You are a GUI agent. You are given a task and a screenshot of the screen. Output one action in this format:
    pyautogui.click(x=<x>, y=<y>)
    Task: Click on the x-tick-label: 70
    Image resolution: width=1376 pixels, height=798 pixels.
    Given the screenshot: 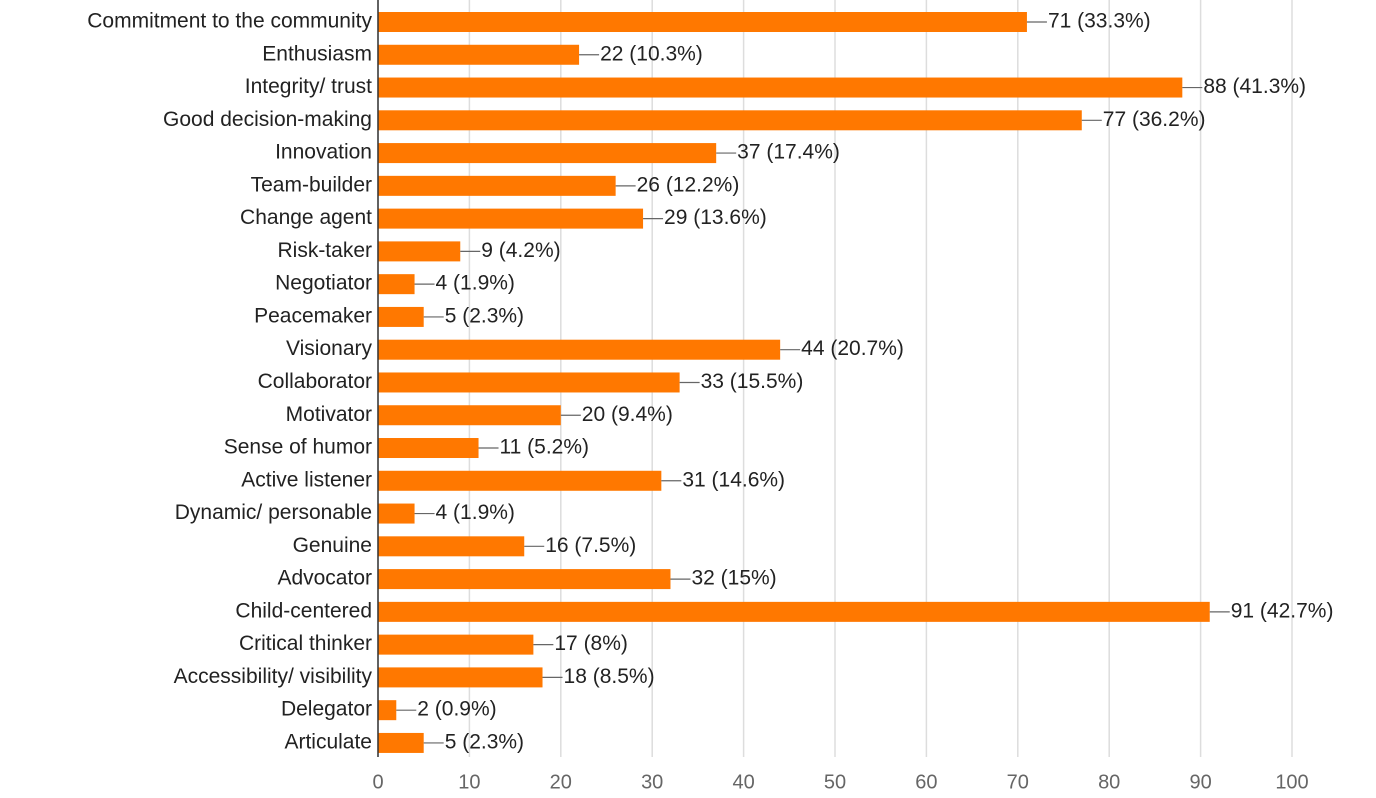 What is the action you would take?
    pyautogui.click(x=1018, y=782)
    